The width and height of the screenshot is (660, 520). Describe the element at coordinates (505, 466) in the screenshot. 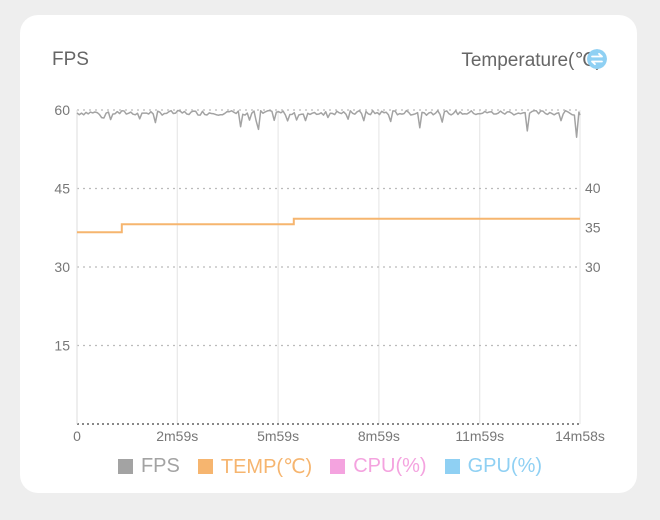

I see `legend-label-gpu: GPU(%)` at that location.